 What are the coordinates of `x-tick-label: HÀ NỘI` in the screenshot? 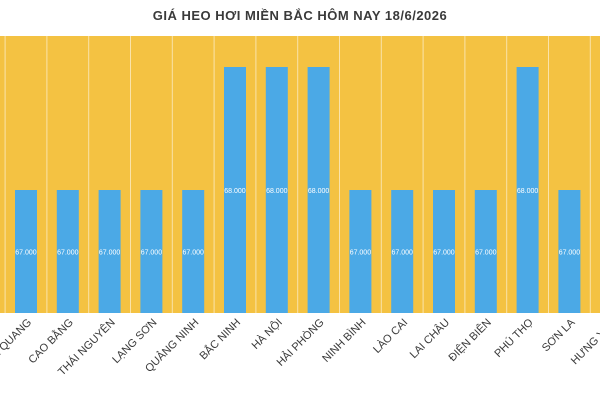 It's located at (267, 334).